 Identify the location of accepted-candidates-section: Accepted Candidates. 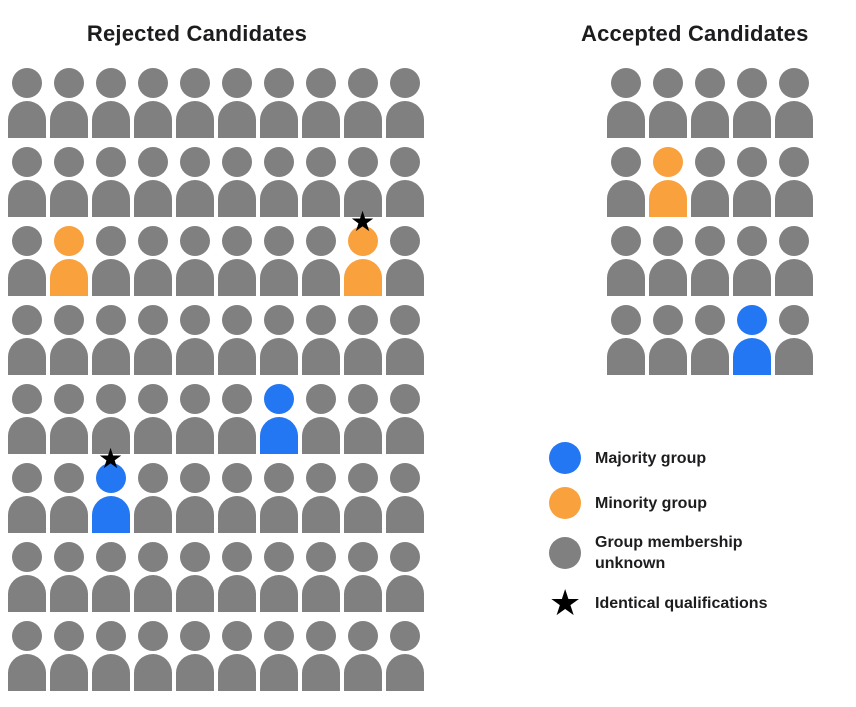
(697, 197).